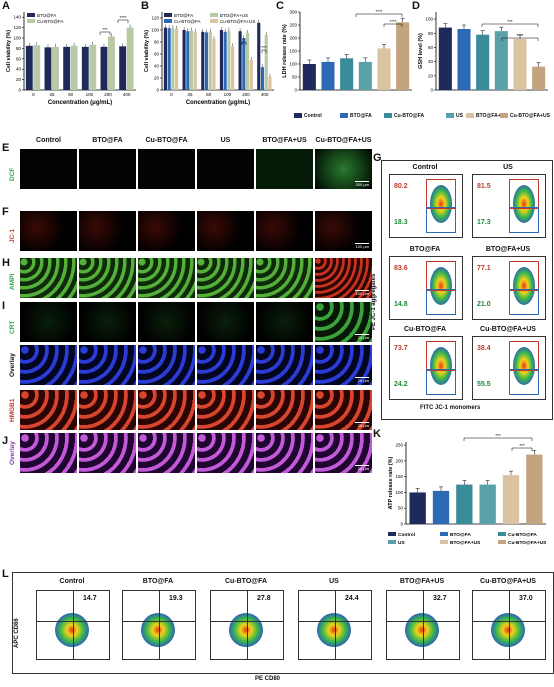 This screenshot has width=554, height=687. Describe the element at coordinates (401, 186) in the screenshot. I see `gate-top-value: 80.2` at that location.